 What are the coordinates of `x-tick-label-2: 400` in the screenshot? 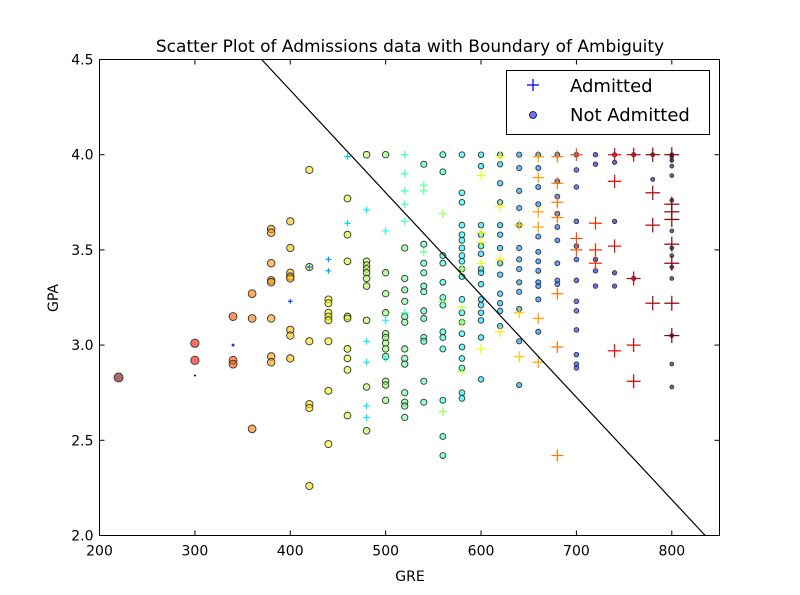 It's located at (290, 552).